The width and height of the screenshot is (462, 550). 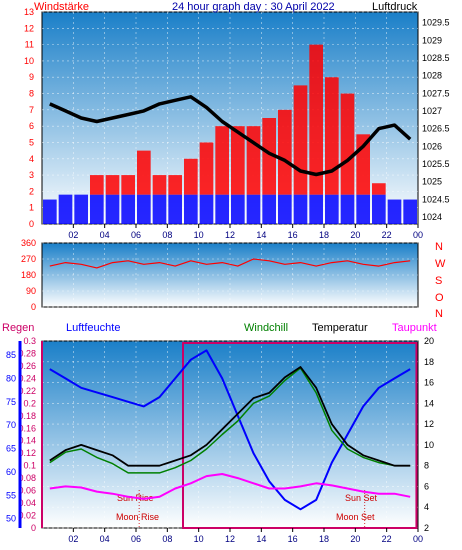 I want to click on wind-tick-label: 4, so click(x=31, y=159).